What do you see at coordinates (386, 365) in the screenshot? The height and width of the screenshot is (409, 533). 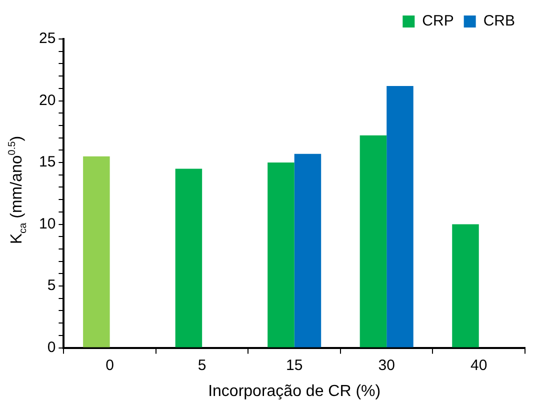 I see `x-tick-label: 30` at bounding box center [386, 365].